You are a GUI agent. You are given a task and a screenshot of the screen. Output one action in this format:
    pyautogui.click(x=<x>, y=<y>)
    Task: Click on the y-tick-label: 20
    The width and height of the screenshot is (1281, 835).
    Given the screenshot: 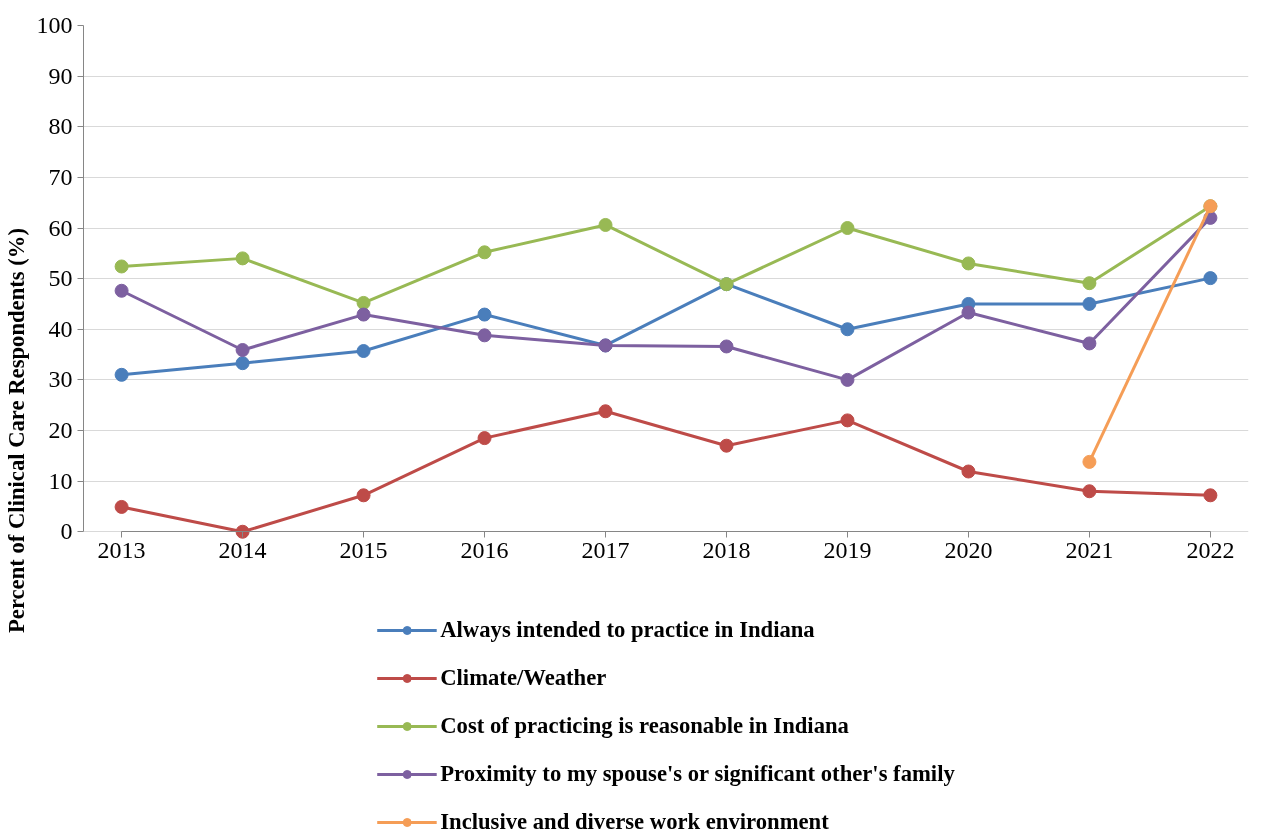 What is the action you would take?
    pyautogui.click(x=60, y=430)
    